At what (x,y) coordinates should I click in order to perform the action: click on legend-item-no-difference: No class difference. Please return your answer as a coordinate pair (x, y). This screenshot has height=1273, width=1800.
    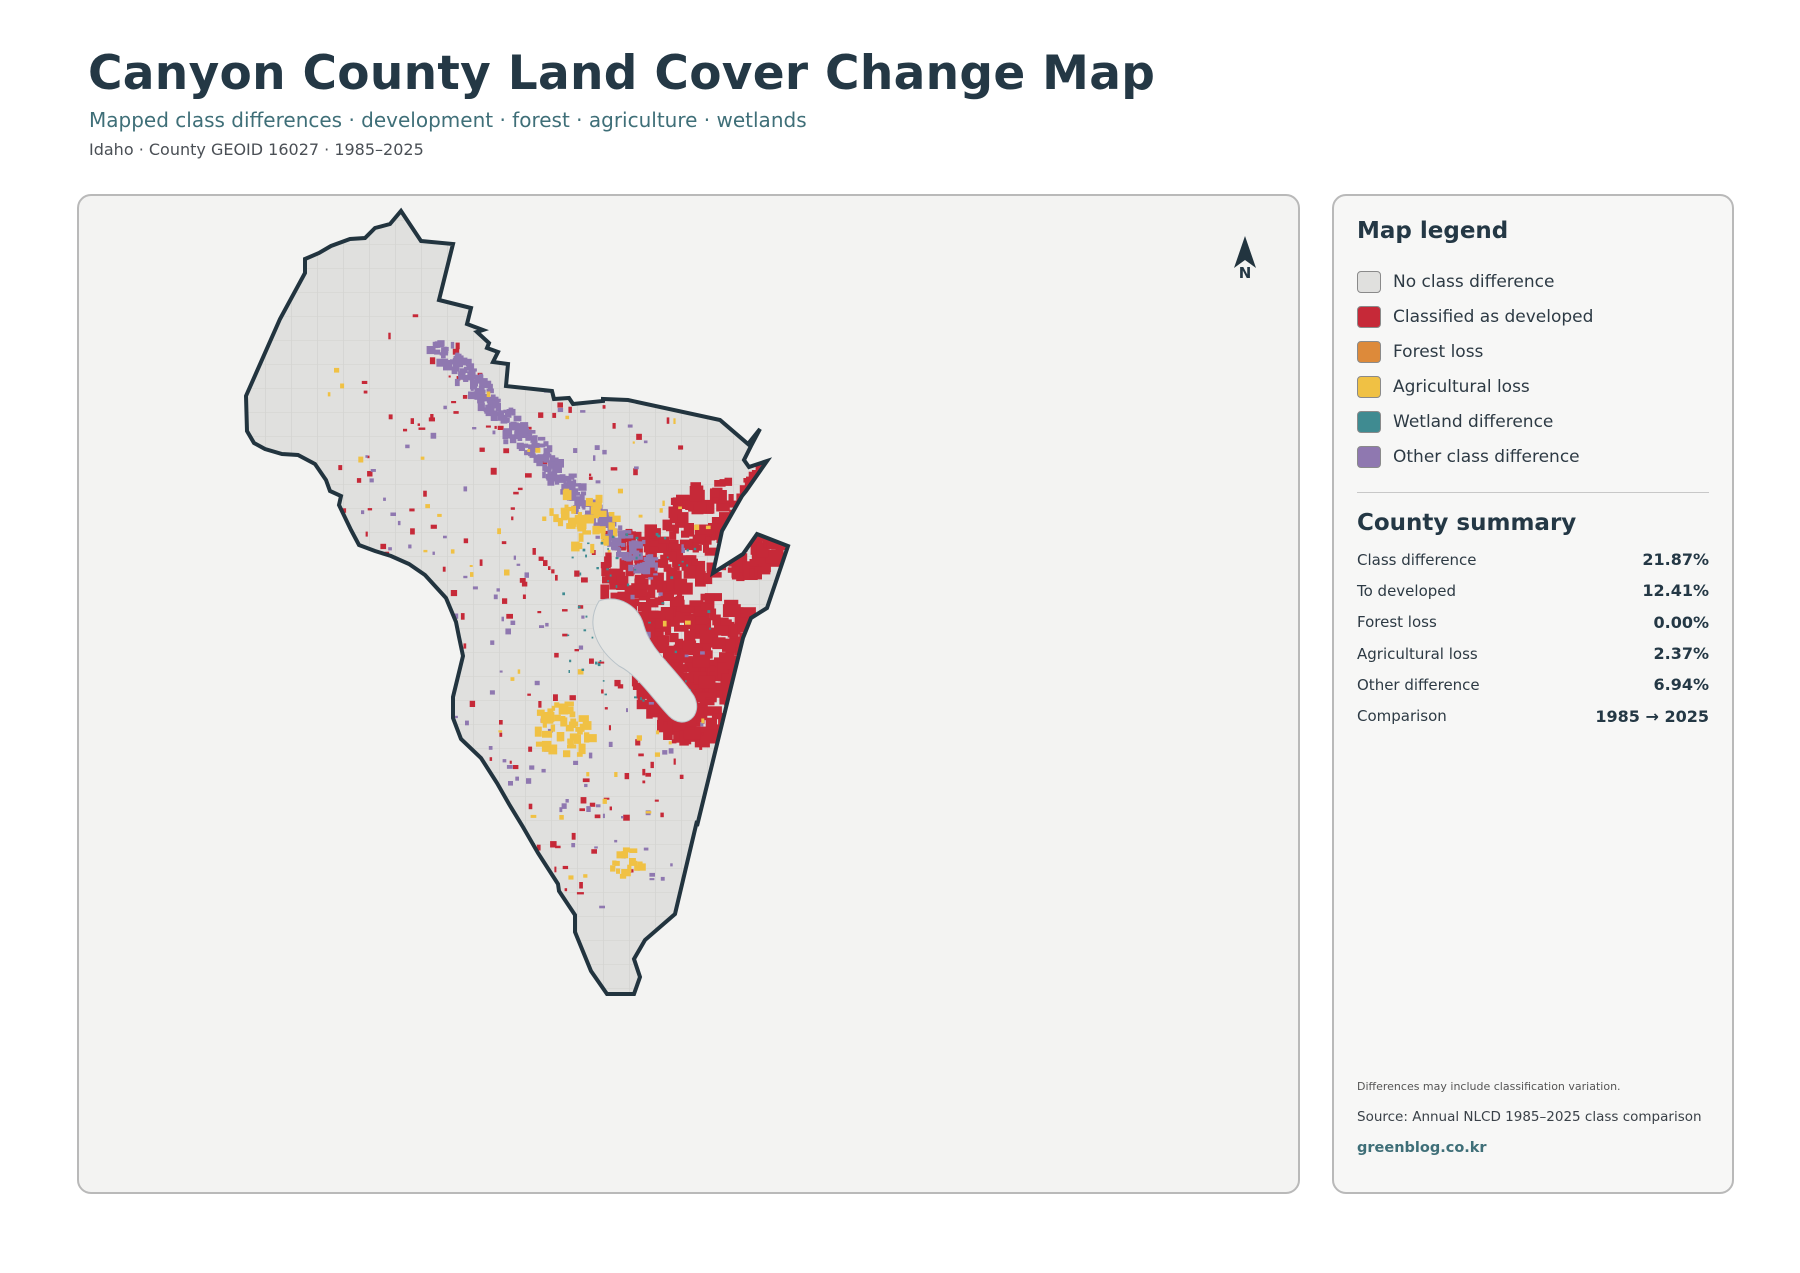
    Looking at the image, I should click on (1475, 281).